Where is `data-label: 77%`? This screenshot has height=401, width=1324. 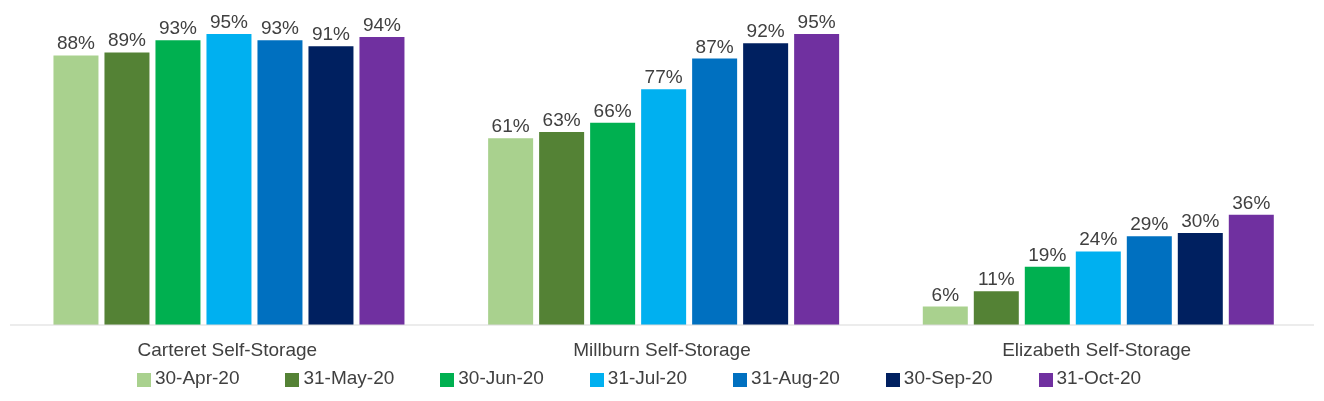 data-label: 77% is located at coordinates (663, 77).